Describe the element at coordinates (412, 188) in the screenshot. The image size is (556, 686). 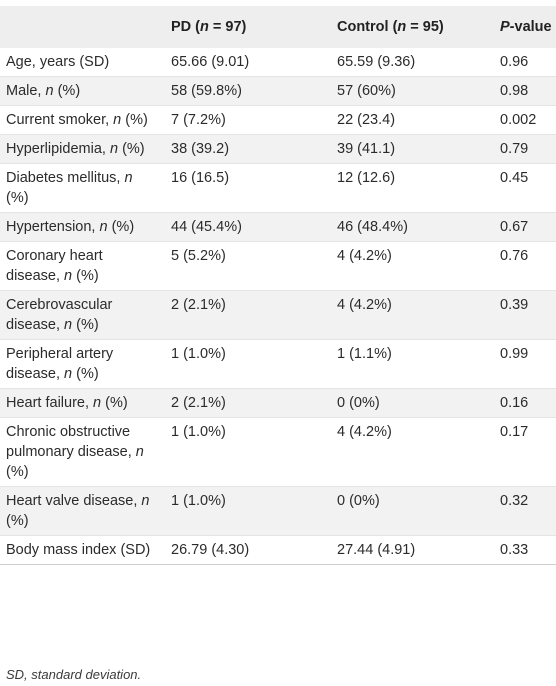
I see `control-value-cell: 12 (12.6)` at that location.